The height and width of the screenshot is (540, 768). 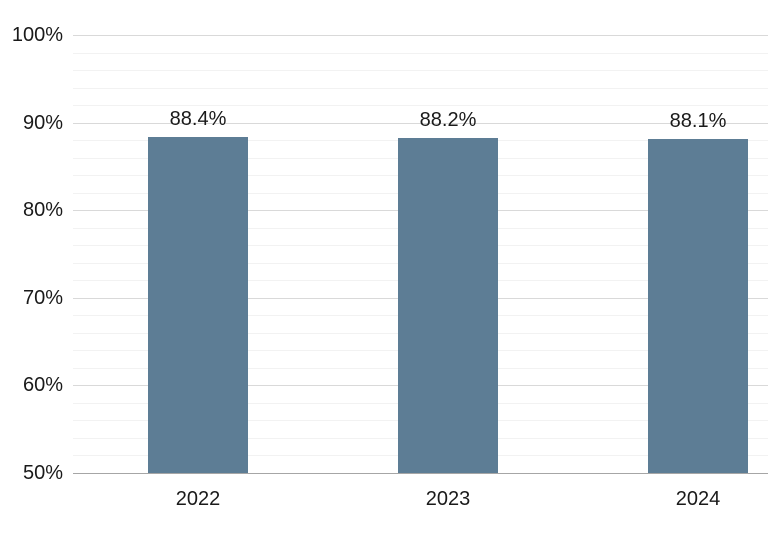 What do you see at coordinates (420, 495) in the screenshot?
I see `x-axis: 2022 2023 2024` at bounding box center [420, 495].